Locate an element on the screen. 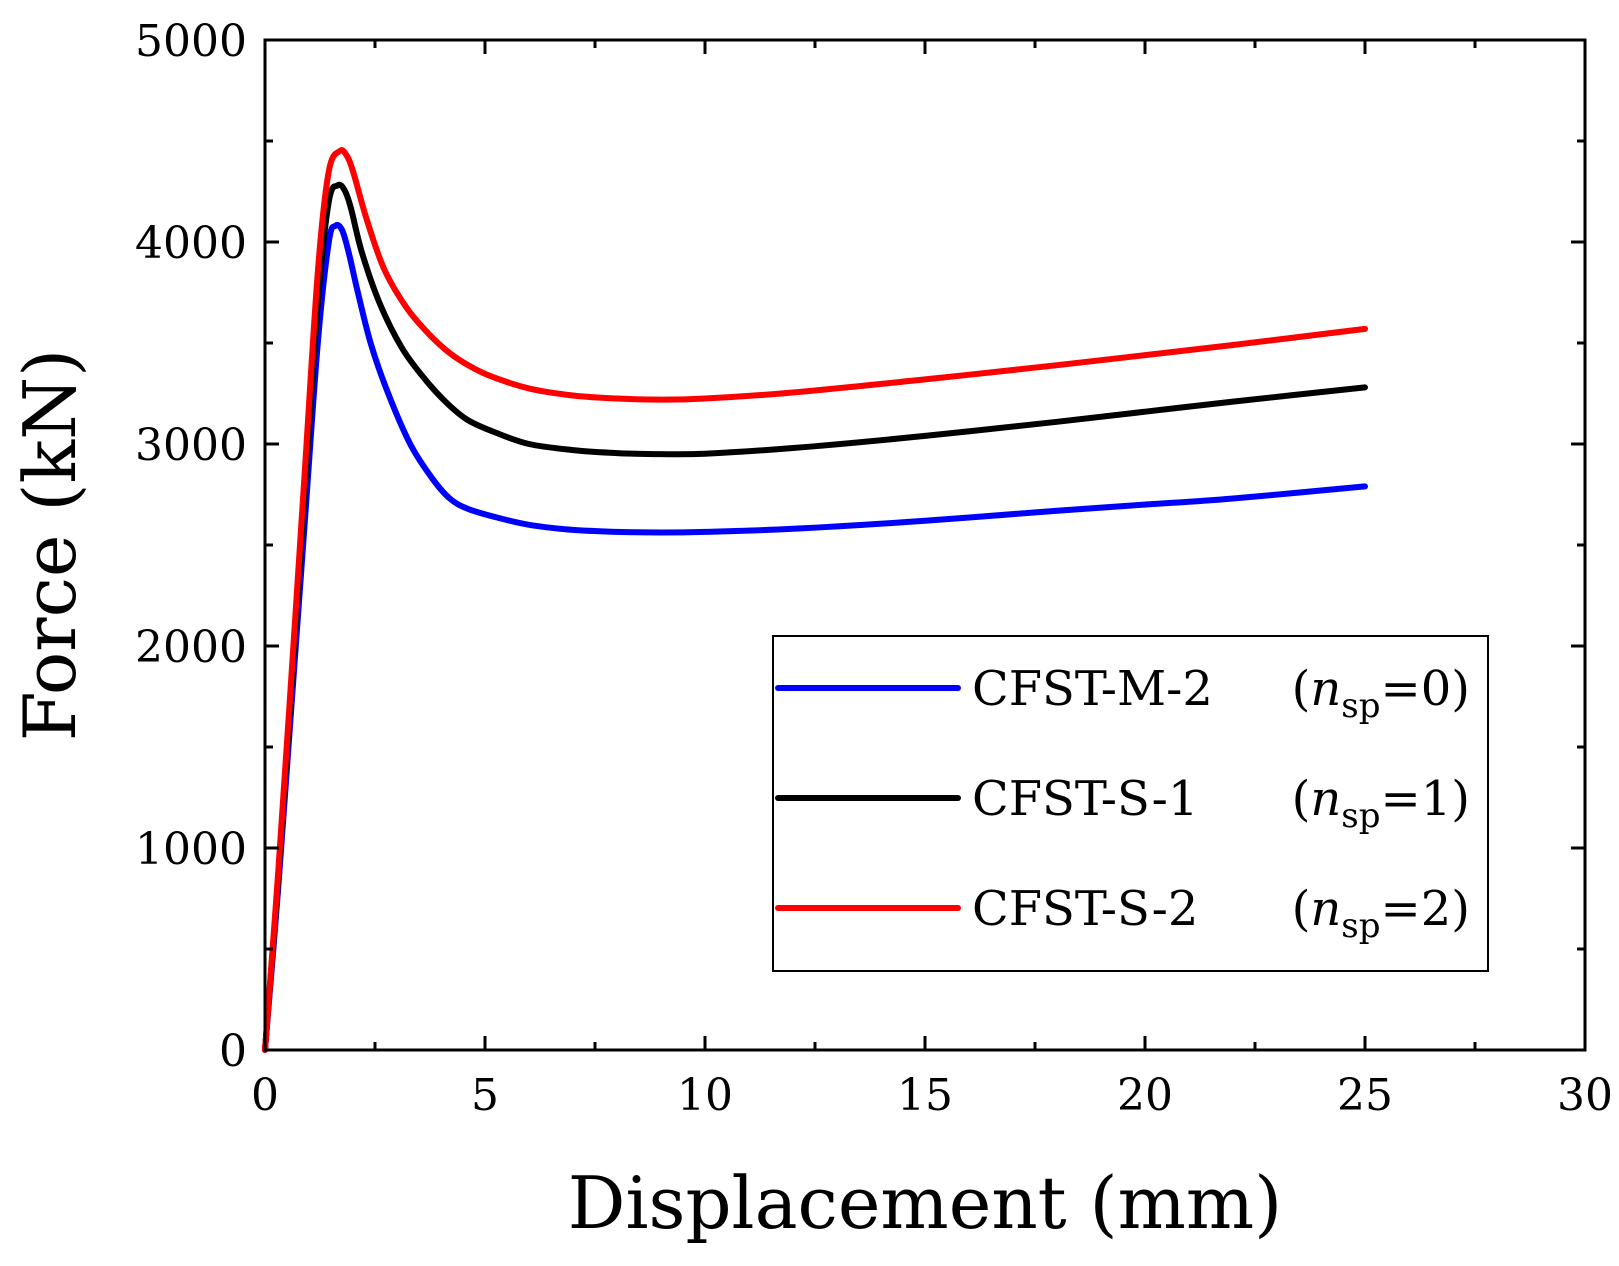  legend-frame is located at coordinates (1130, 803).